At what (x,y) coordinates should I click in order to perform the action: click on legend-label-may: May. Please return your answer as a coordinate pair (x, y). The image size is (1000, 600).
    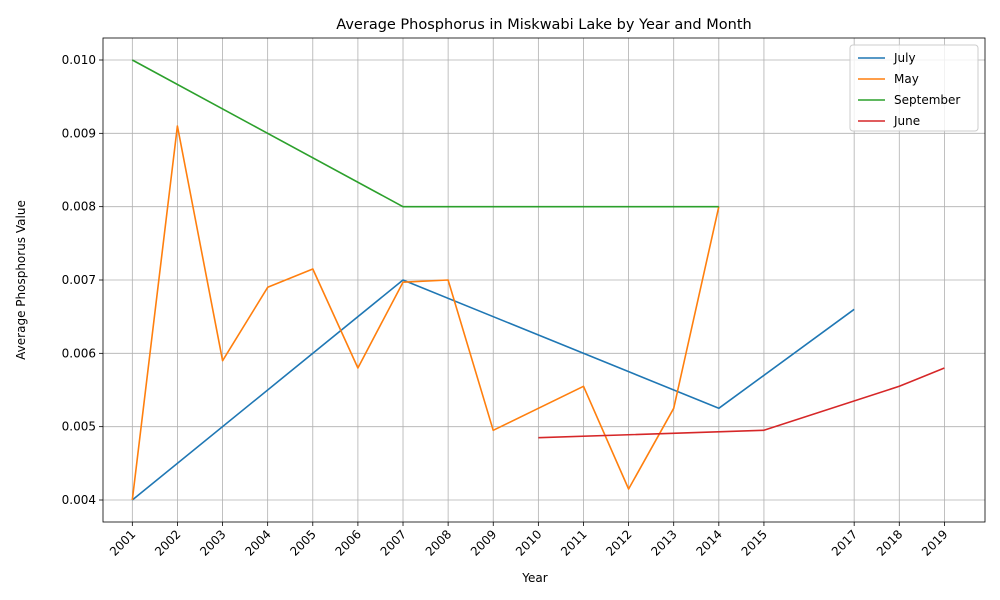
    Looking at the image, I should click on (906, 79).